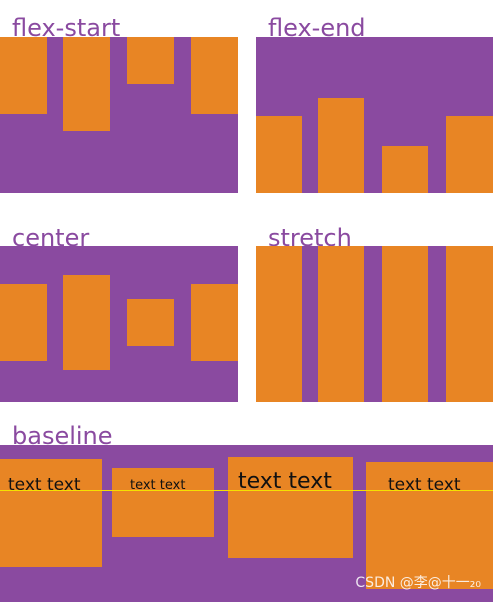 The width and height of the screenshot is (495, 606). What do you see at coordinates (374, 324) in the screenshot?
I see `panel-stretch` at bounding box center [374, 324].